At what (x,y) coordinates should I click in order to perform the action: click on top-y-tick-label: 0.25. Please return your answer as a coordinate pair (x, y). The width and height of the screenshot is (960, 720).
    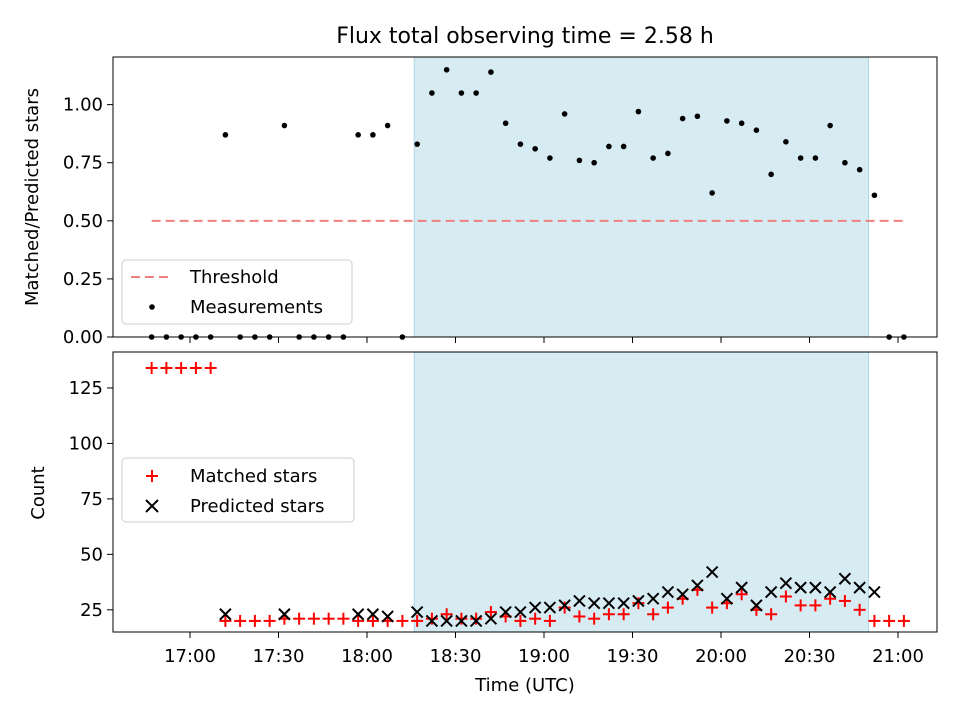
    Looking at the image, I should click on (83, 279).